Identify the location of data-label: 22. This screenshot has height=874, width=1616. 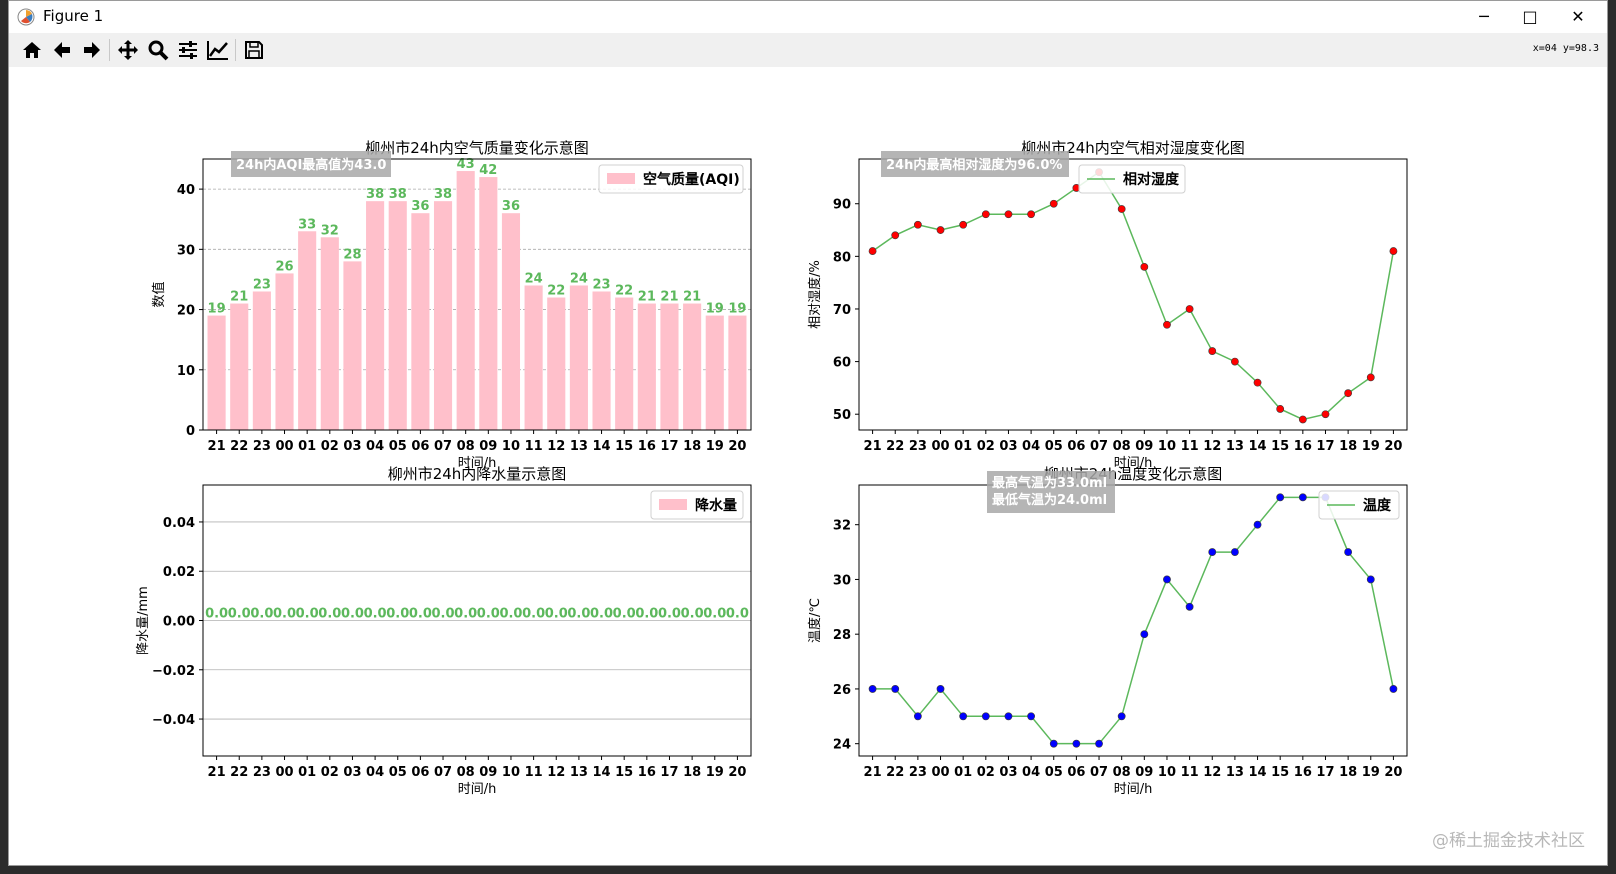
(624, 291).